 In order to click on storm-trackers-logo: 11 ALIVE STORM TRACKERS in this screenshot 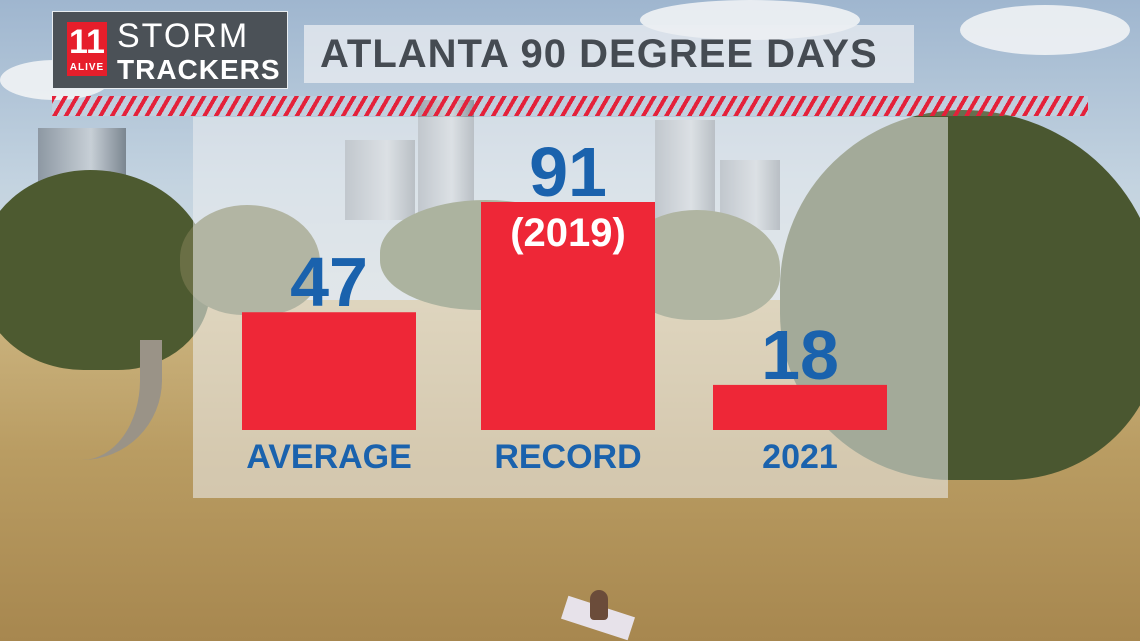, I will do `click(170, 50)`.